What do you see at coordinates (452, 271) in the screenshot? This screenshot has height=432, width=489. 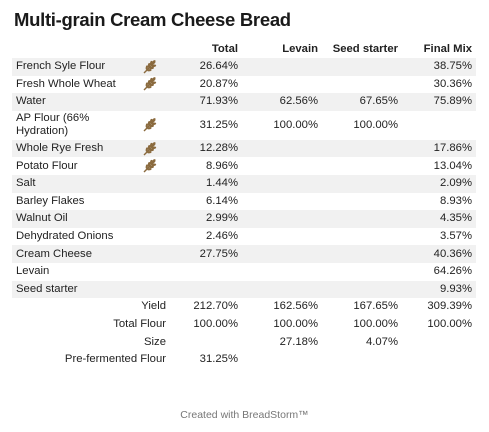 I see `final-mix-percent: 64.26%` at bounding box center [452, 271].